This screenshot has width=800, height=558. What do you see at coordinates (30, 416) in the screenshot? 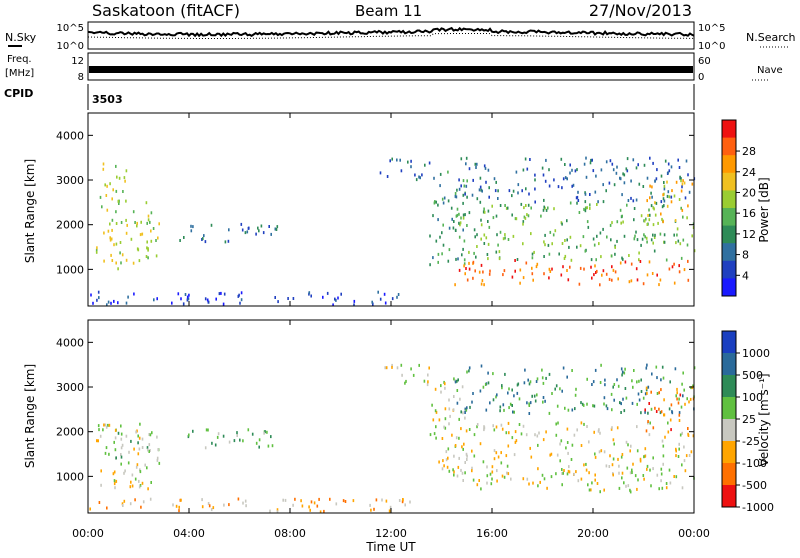
I see `velocity-ylabel: Slant Range [km]` at bounding box center [30, 416].